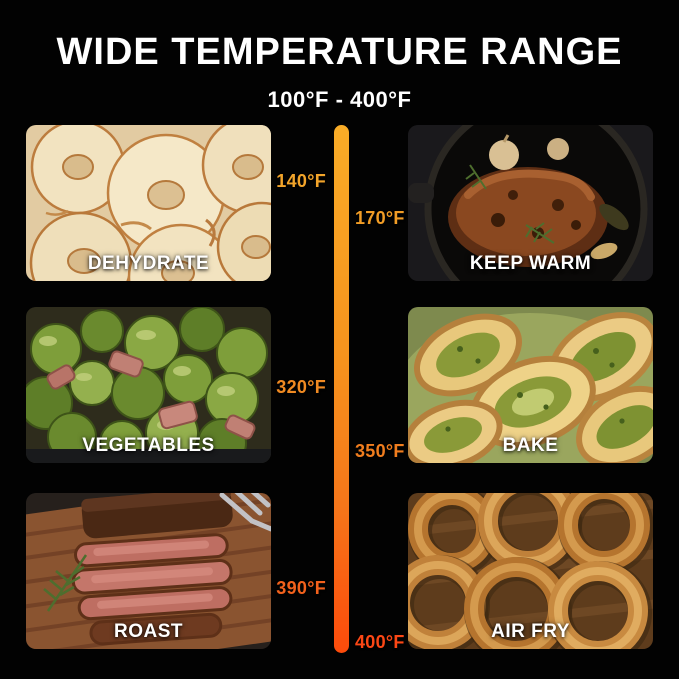 The height and width of the screenshot is (679, 679). I want to click on temp-label-350f: 350°F, so click(380, 451).